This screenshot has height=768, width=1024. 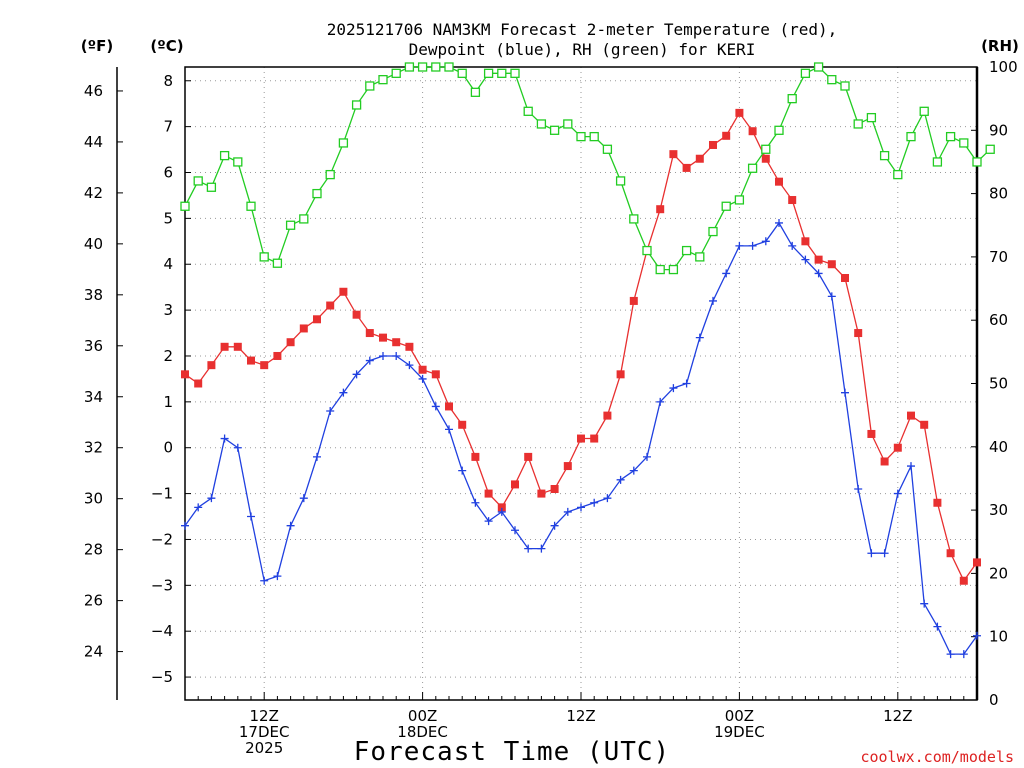 What do you see at coordinates (93, 295) in the screenshot?
I see `fahrenheit-tick-label: 38` at bounding box center [93, 295].